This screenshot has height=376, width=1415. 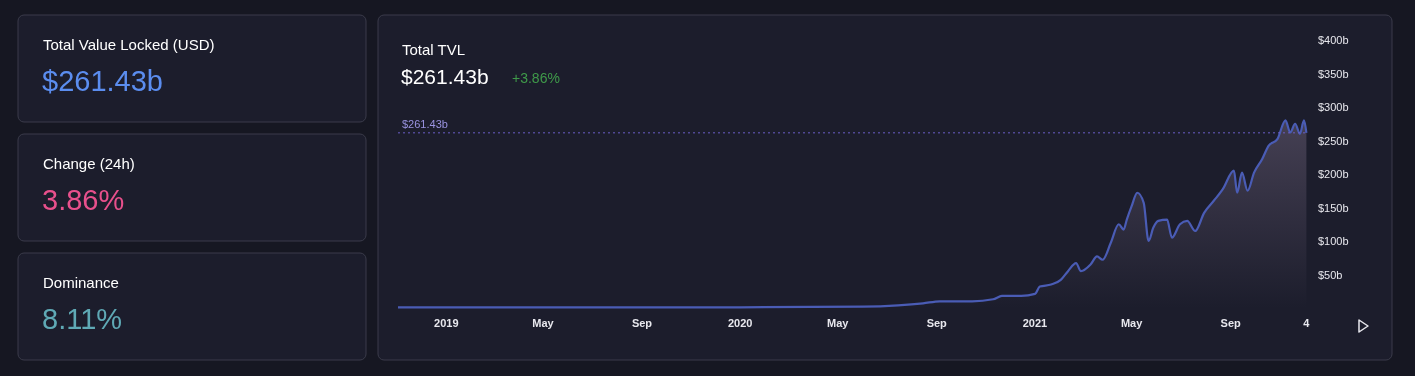 What do you see at coordinates (1333, 107) in the screenshot?
I see `y-tick-label: $300b` at bounding box center [1333, 107].